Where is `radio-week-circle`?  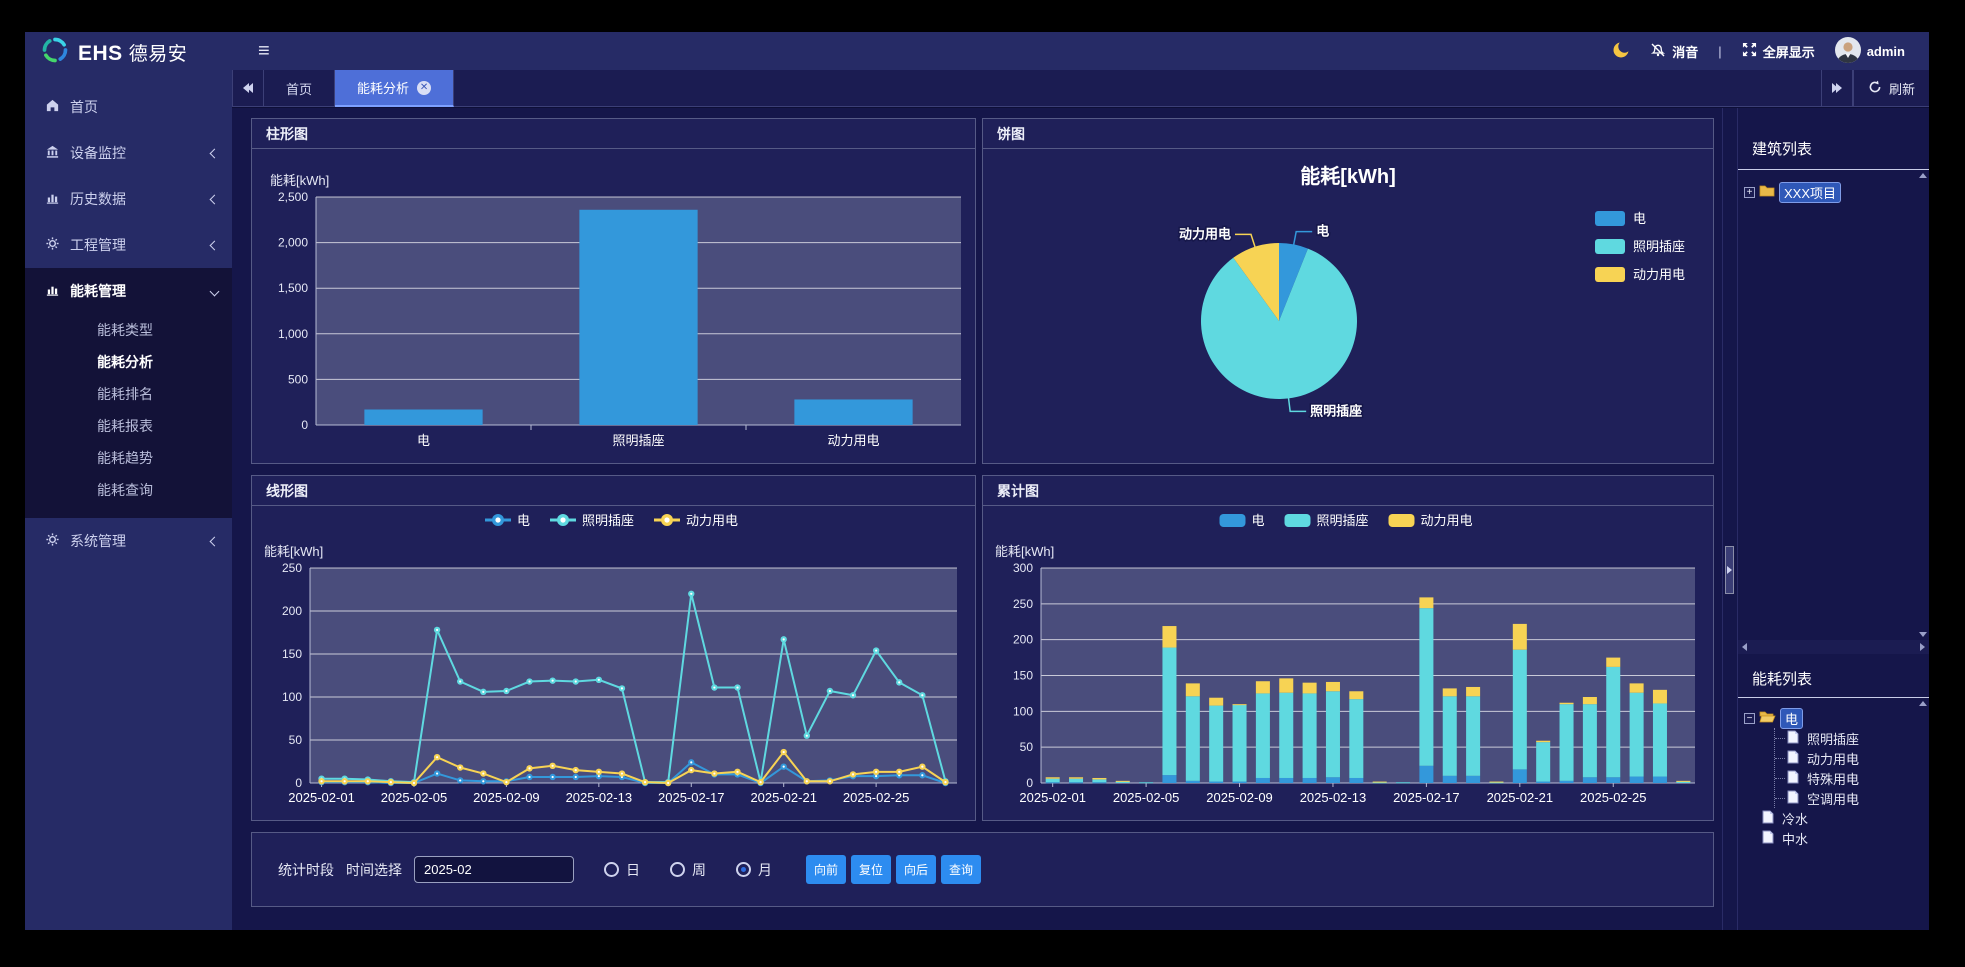
radio-week-circle is located at coordinates (677, 869).